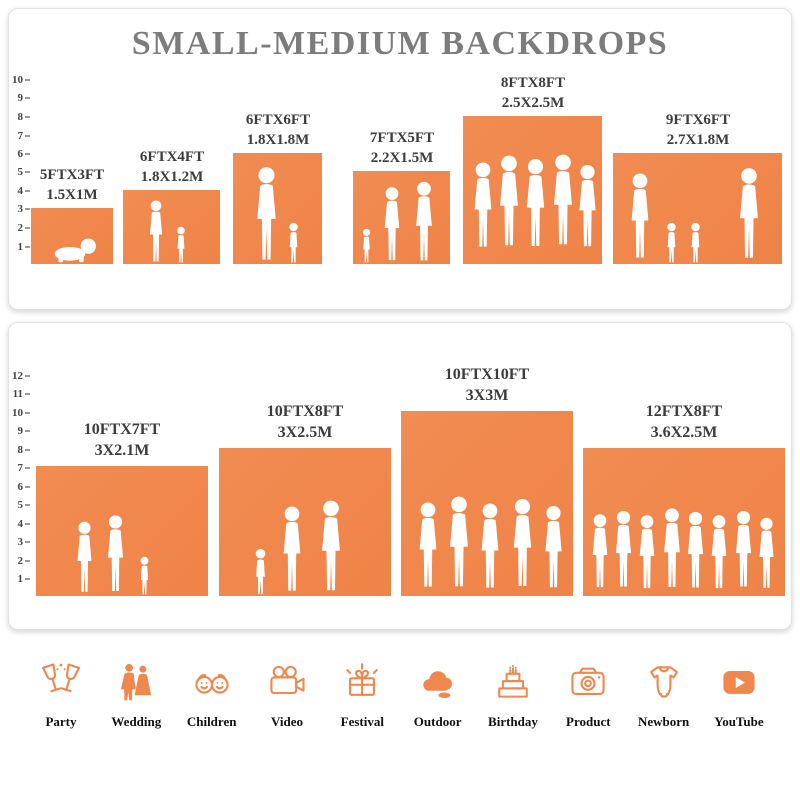 Image resolution: width=800 pixels, height=800 pixels. Describe the element at coordinates (136, 684) in the screenshot. I see `wedding-icon` at that location.